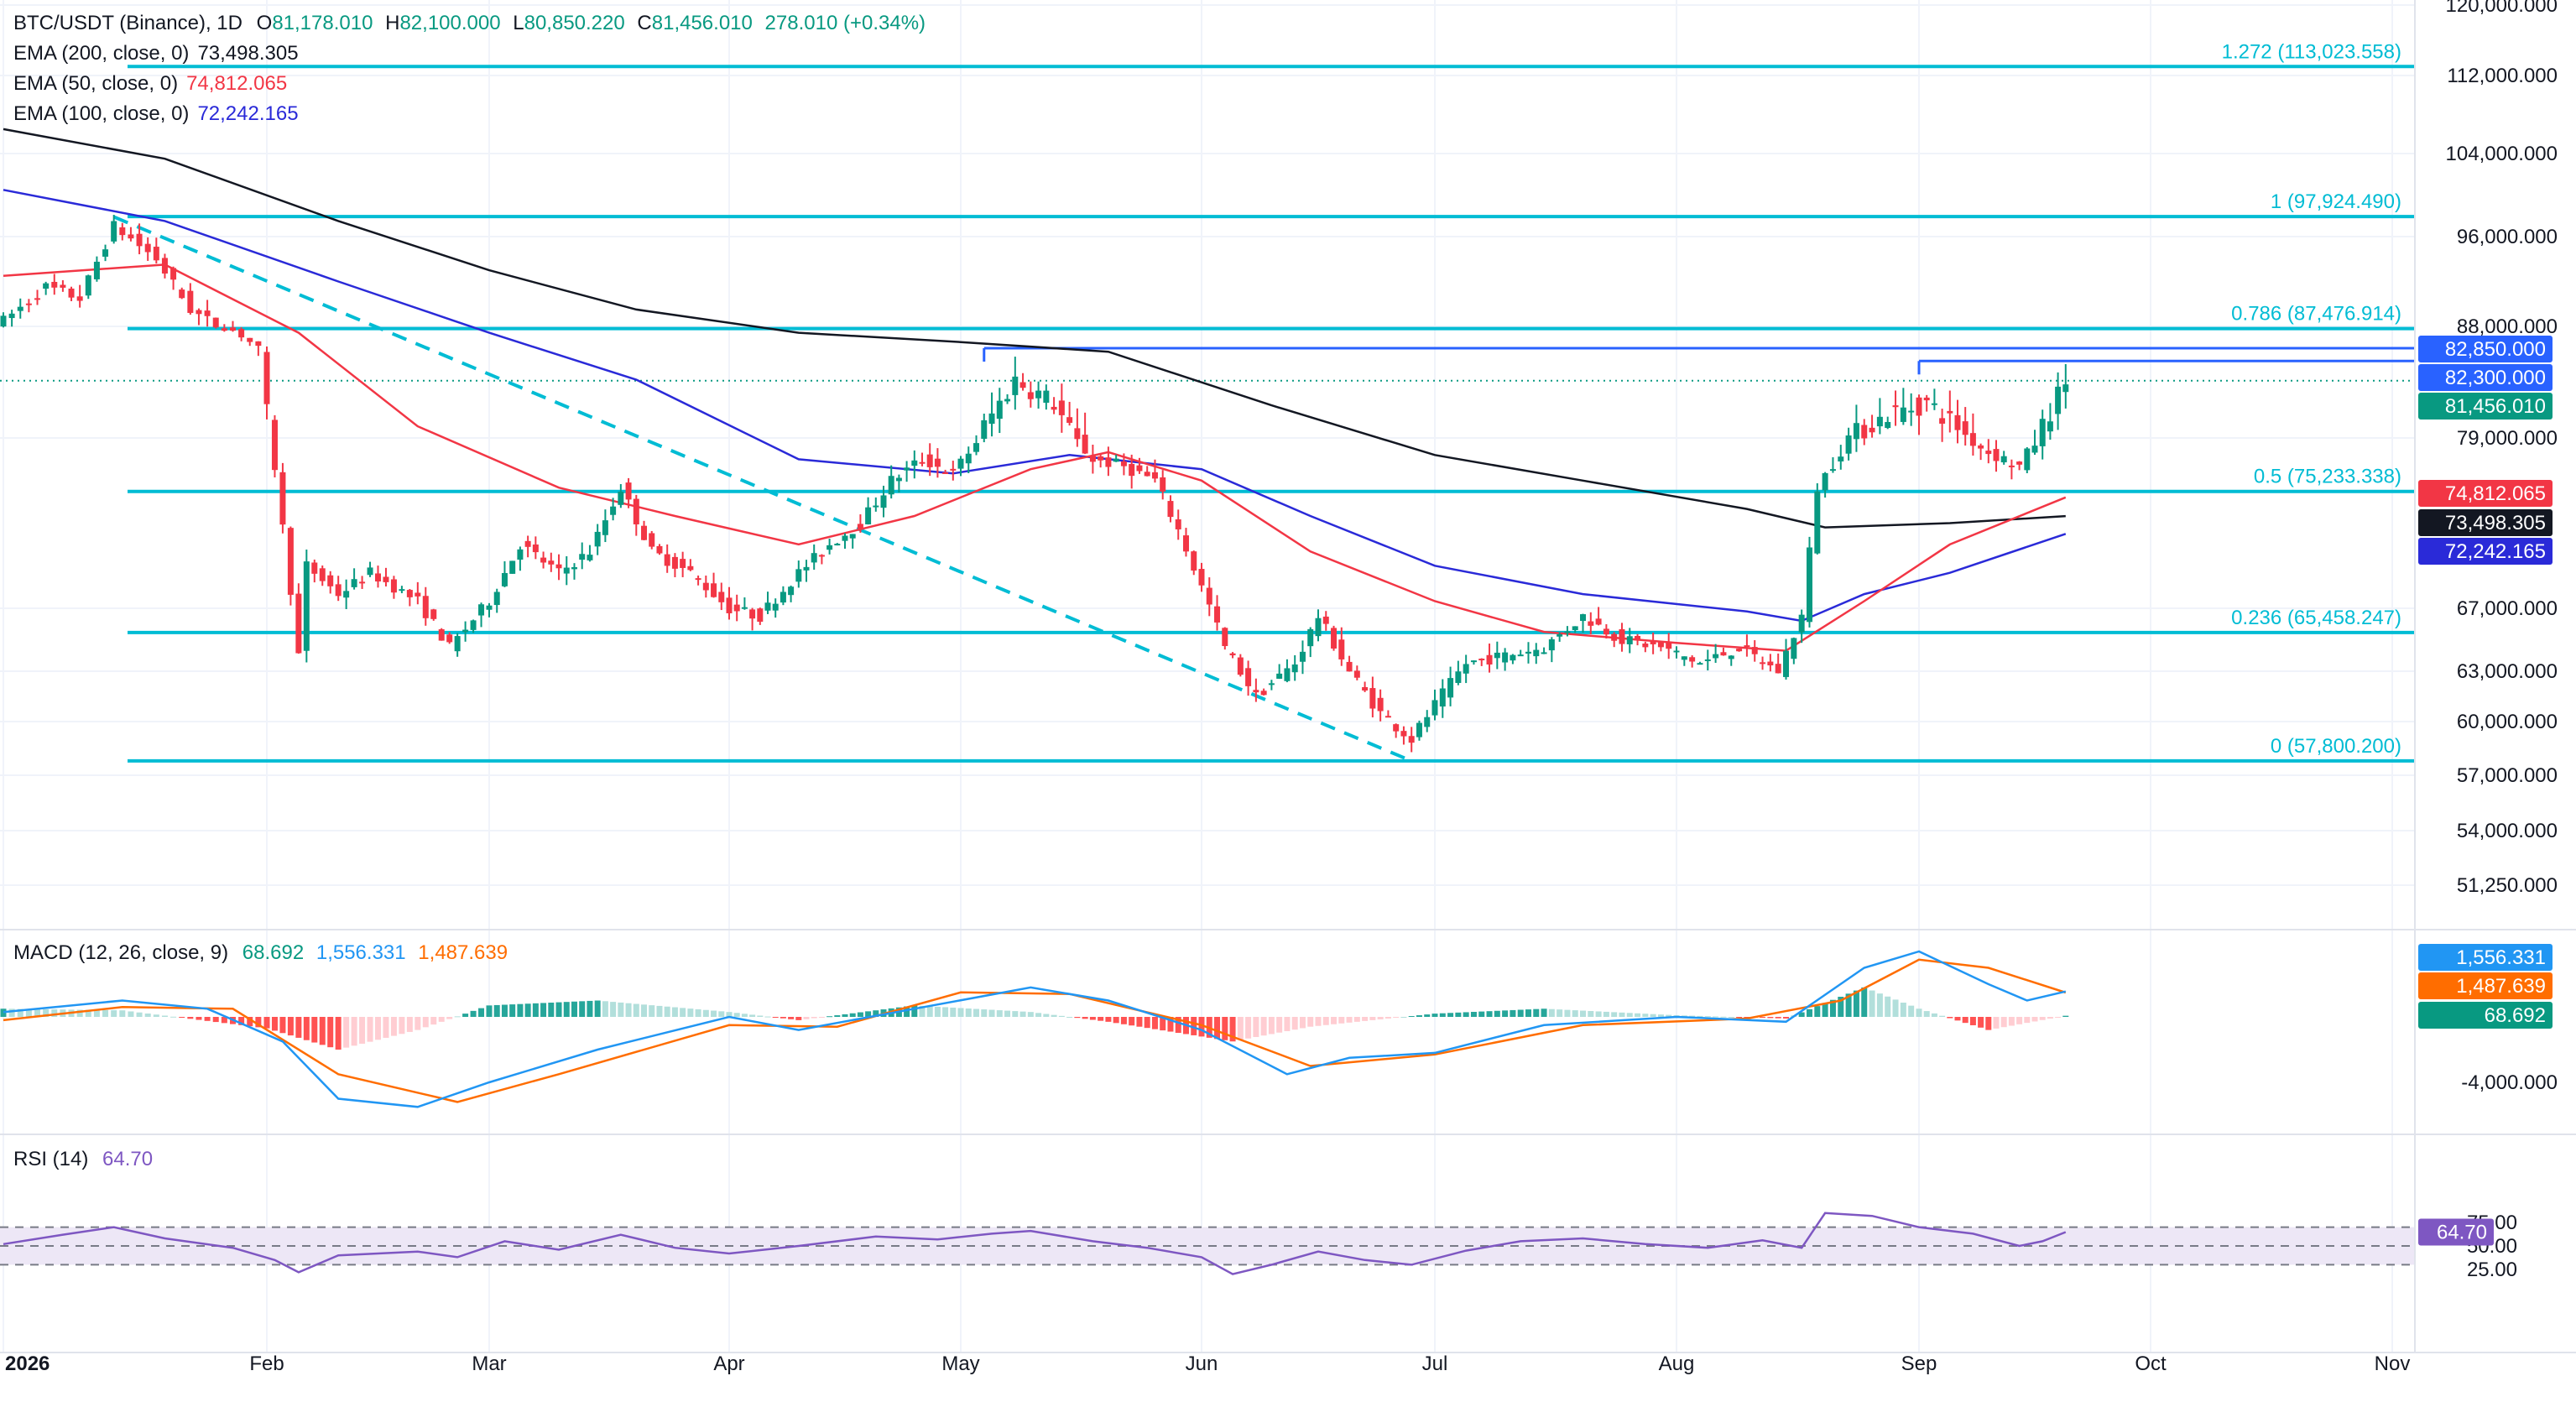 The height and width of the screenshot is (1402, 2576). What do you see at coordinates (127, 23) in the screenshot?
I see `symbol-label: BTC/USDT (Binance), 1D` at bounding box center [127, 23].